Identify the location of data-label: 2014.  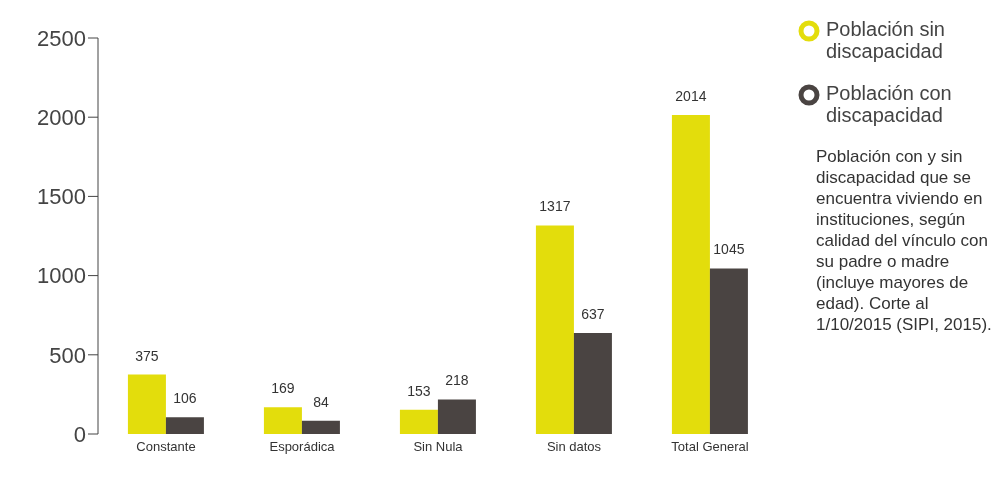
(691, 95).